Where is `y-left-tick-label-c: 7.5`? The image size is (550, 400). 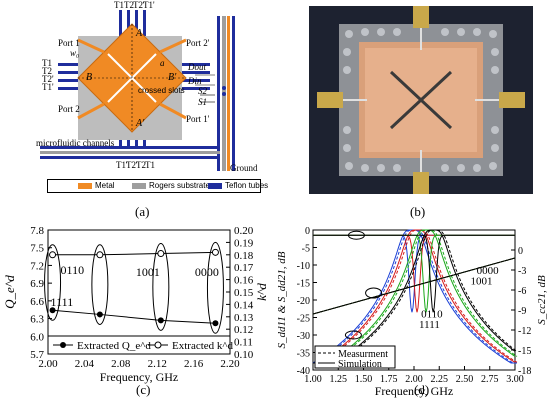 y-left-tick-label-c: 7.5 is located at coordinates (37, 249).